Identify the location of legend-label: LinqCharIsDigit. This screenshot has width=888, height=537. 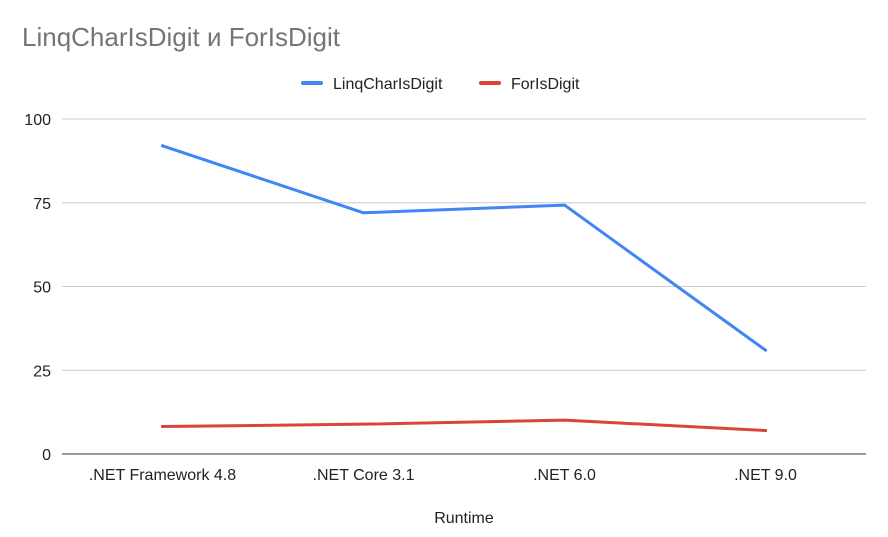
(388, 84).